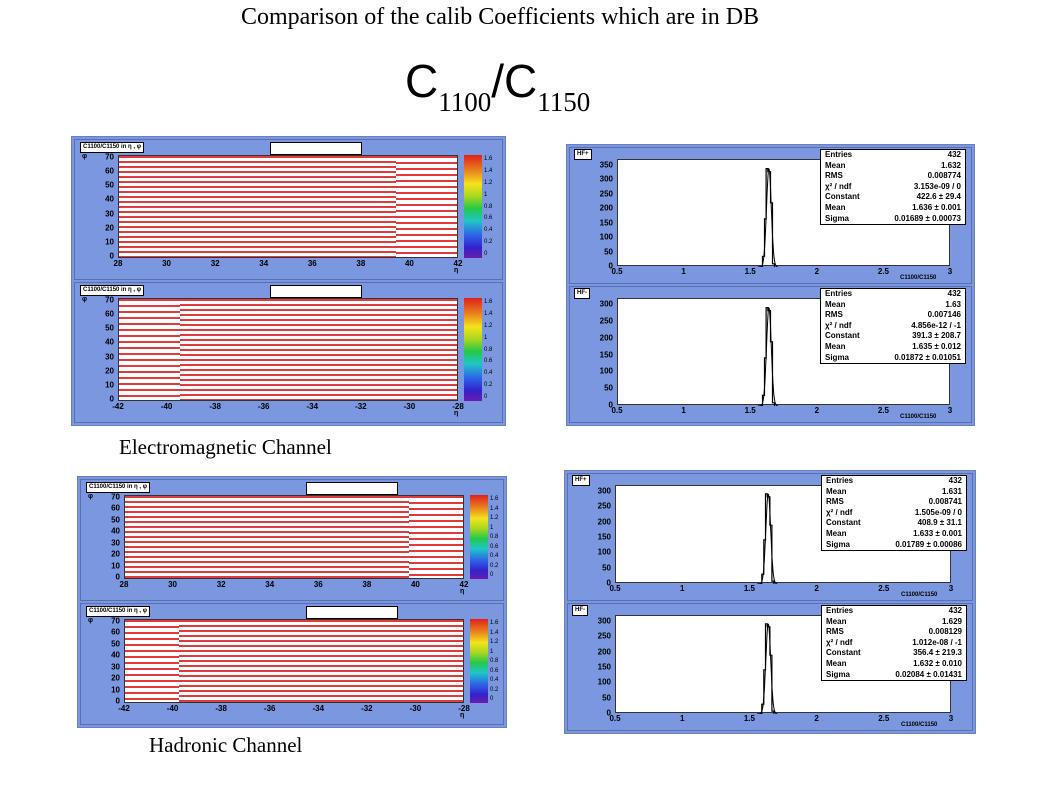 This screenshot has width=1058, height=793. What do you see at coordinates (606, 321) in the screenshot?
I see `hist-y-tick-label: 250` at bounding box center [606, 321].